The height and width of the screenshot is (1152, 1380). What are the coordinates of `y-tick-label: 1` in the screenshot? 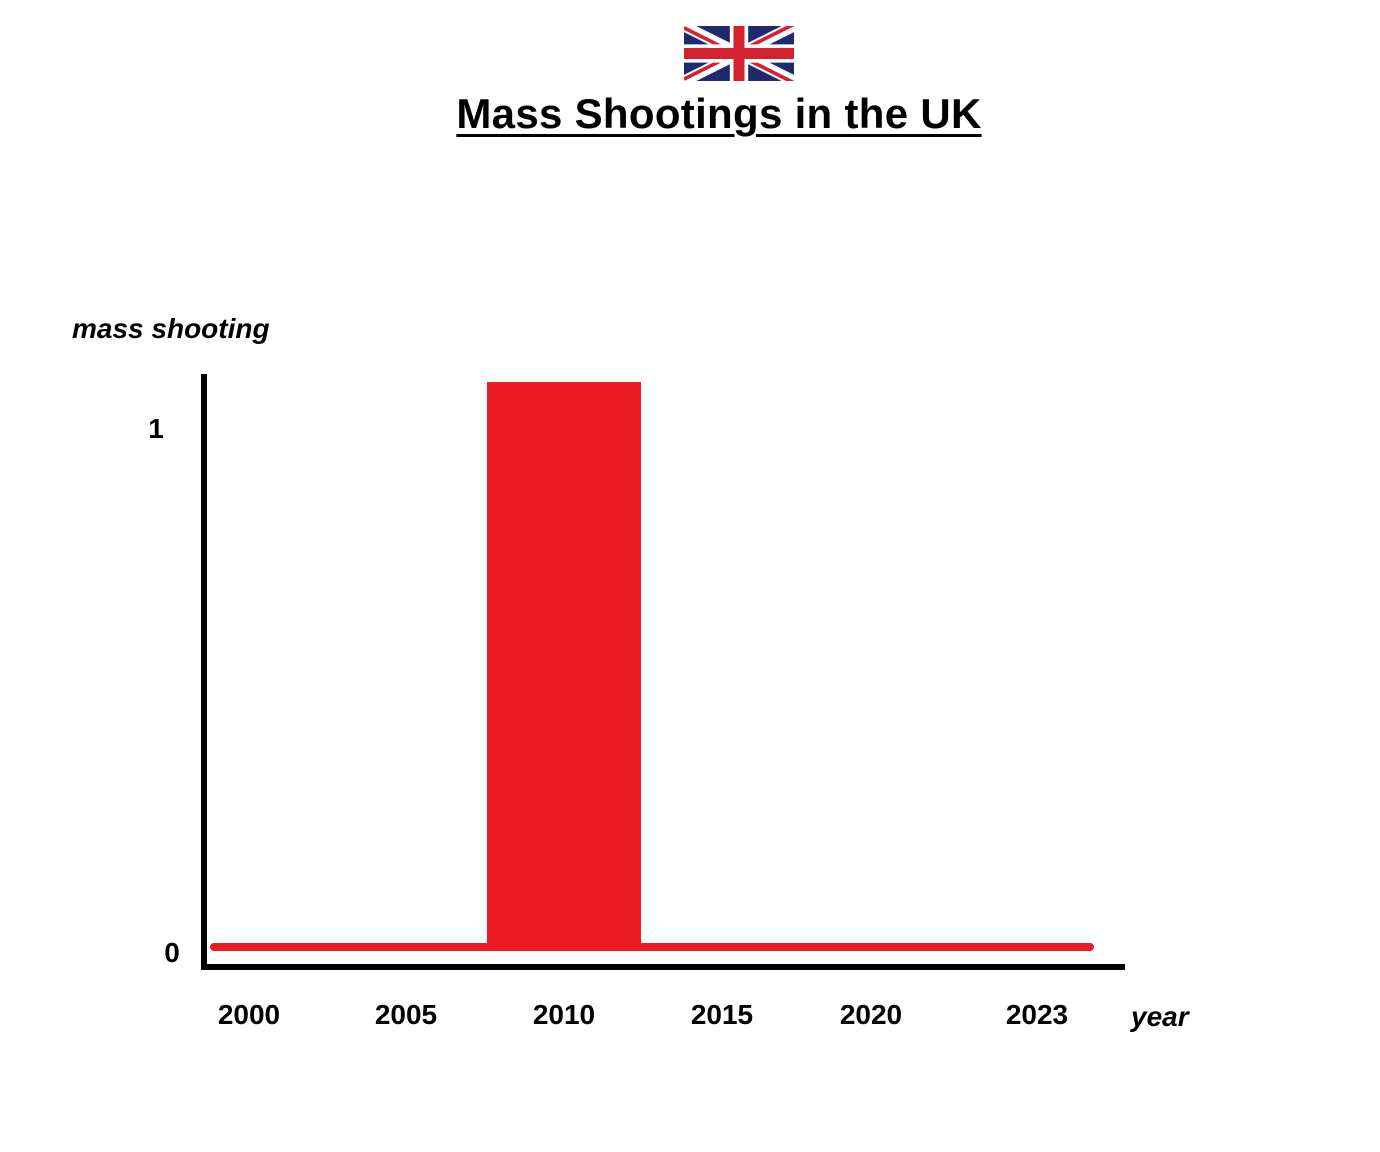 It's located at (156, 428).